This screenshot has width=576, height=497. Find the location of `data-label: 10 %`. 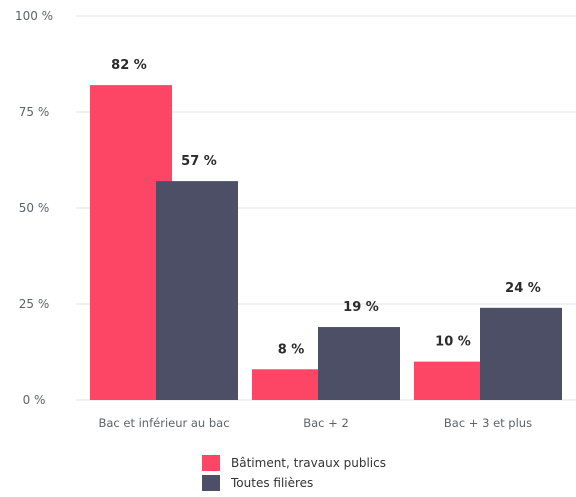

data-label: 10 % is located at coordinates (453, 342).